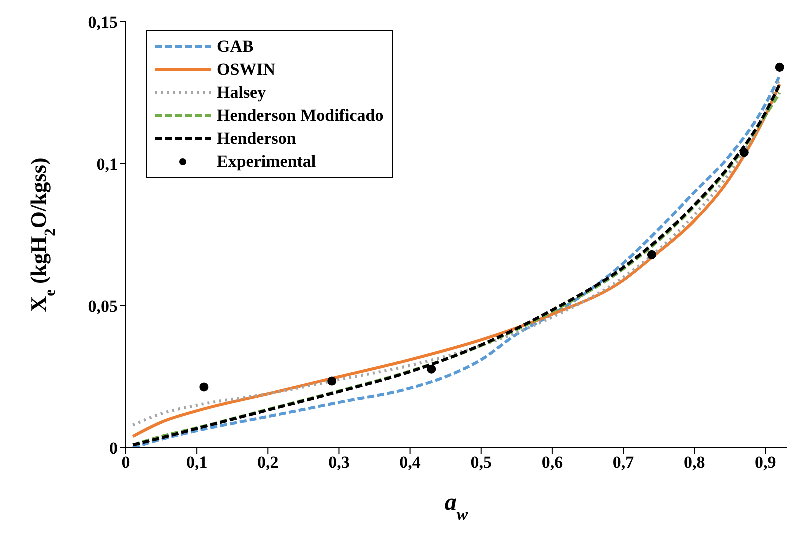 The image size is (801, 536). Describe the element at coordinates (765, 462) in the screenshot. I see `x-tick-label: 0,9` at that location.